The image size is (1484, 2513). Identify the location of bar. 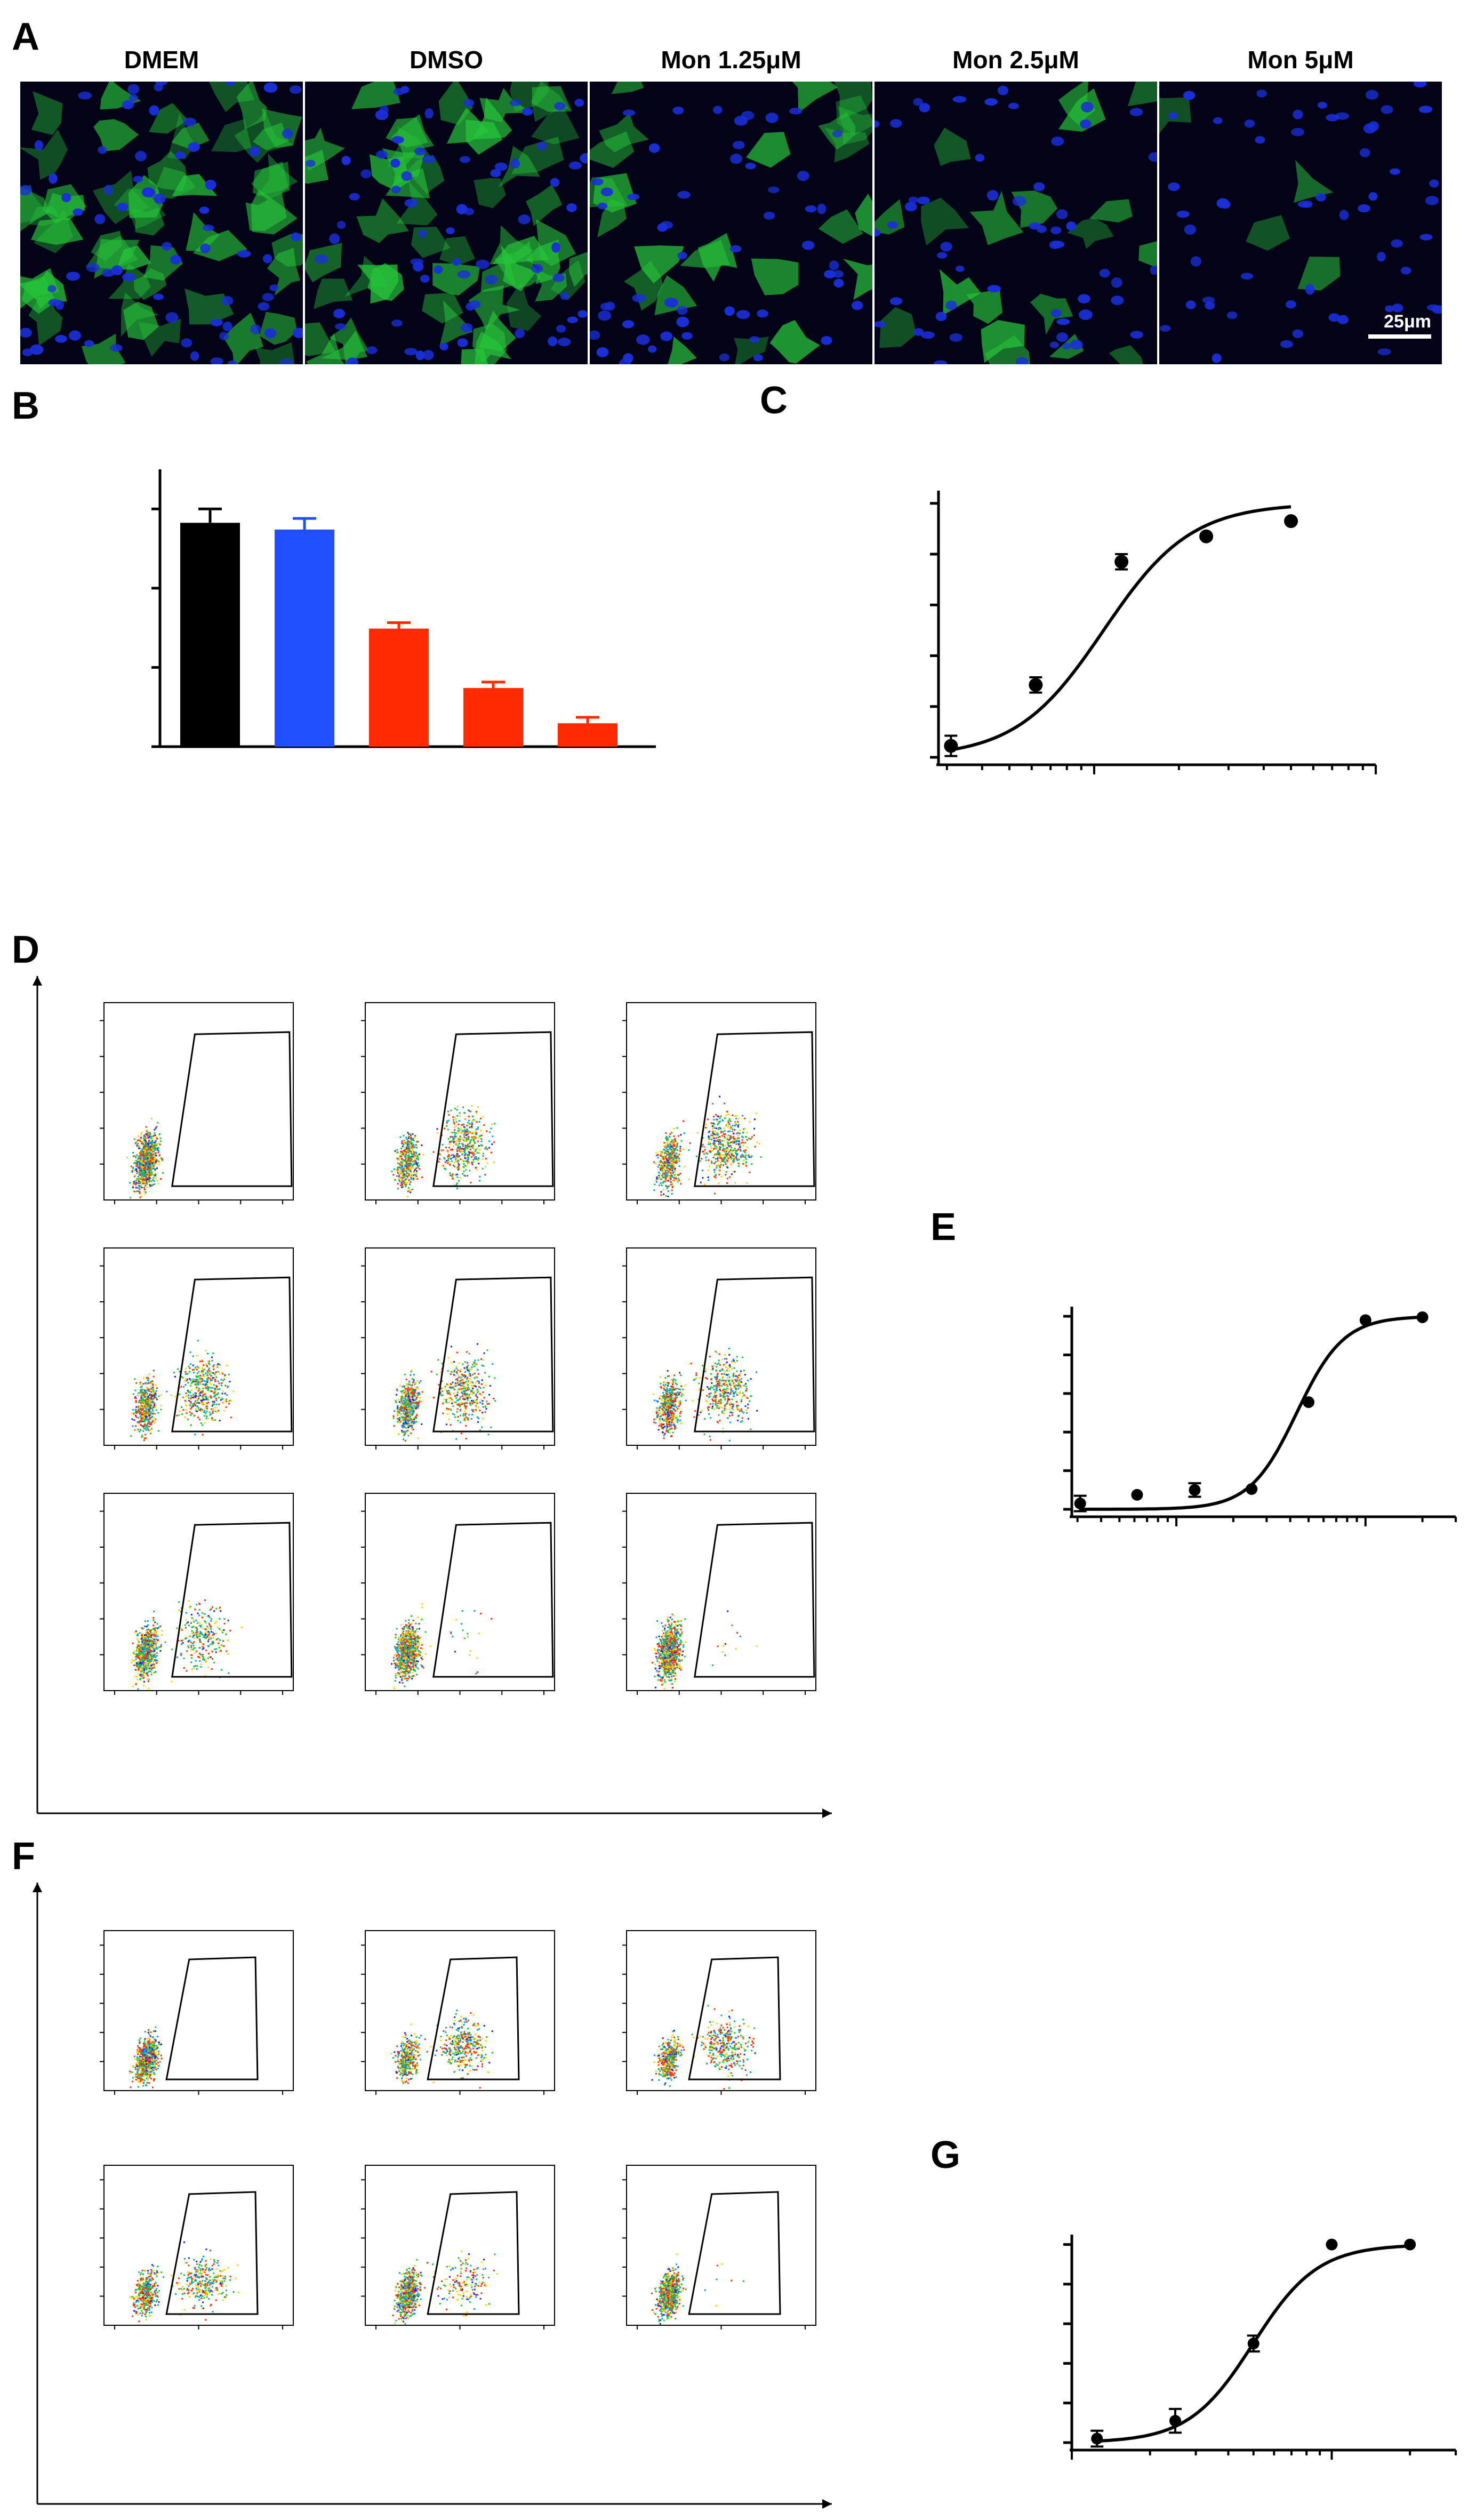
(399, 687).